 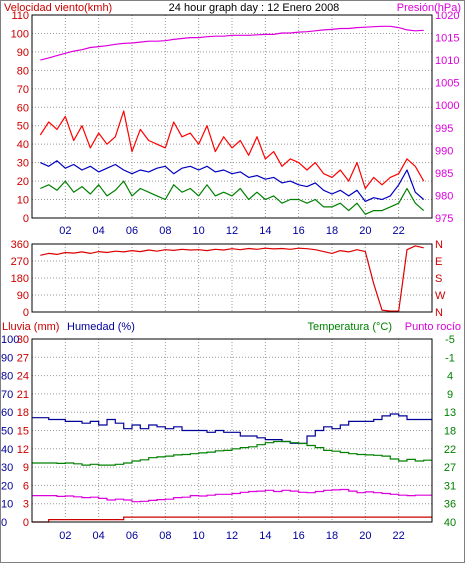 What do you see at coordinates (232, 150) in the screenshot?
I see `wind_max-line` at bounding box center [232, 150].